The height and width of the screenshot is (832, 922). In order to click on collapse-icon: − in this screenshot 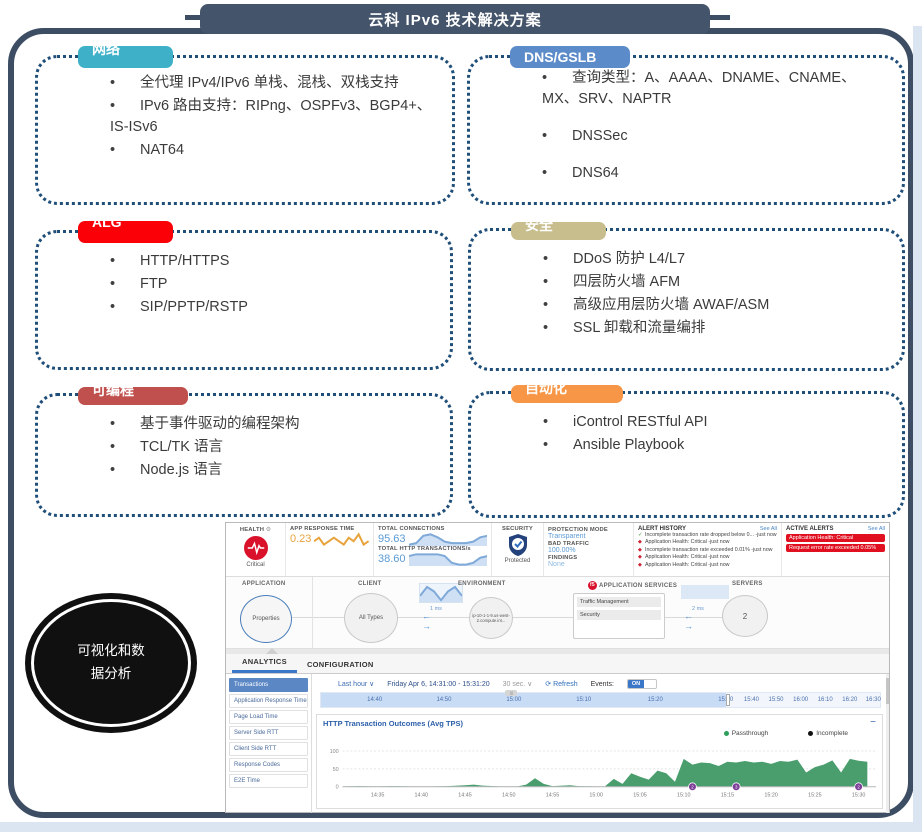, I will do `click(873, 722)`.